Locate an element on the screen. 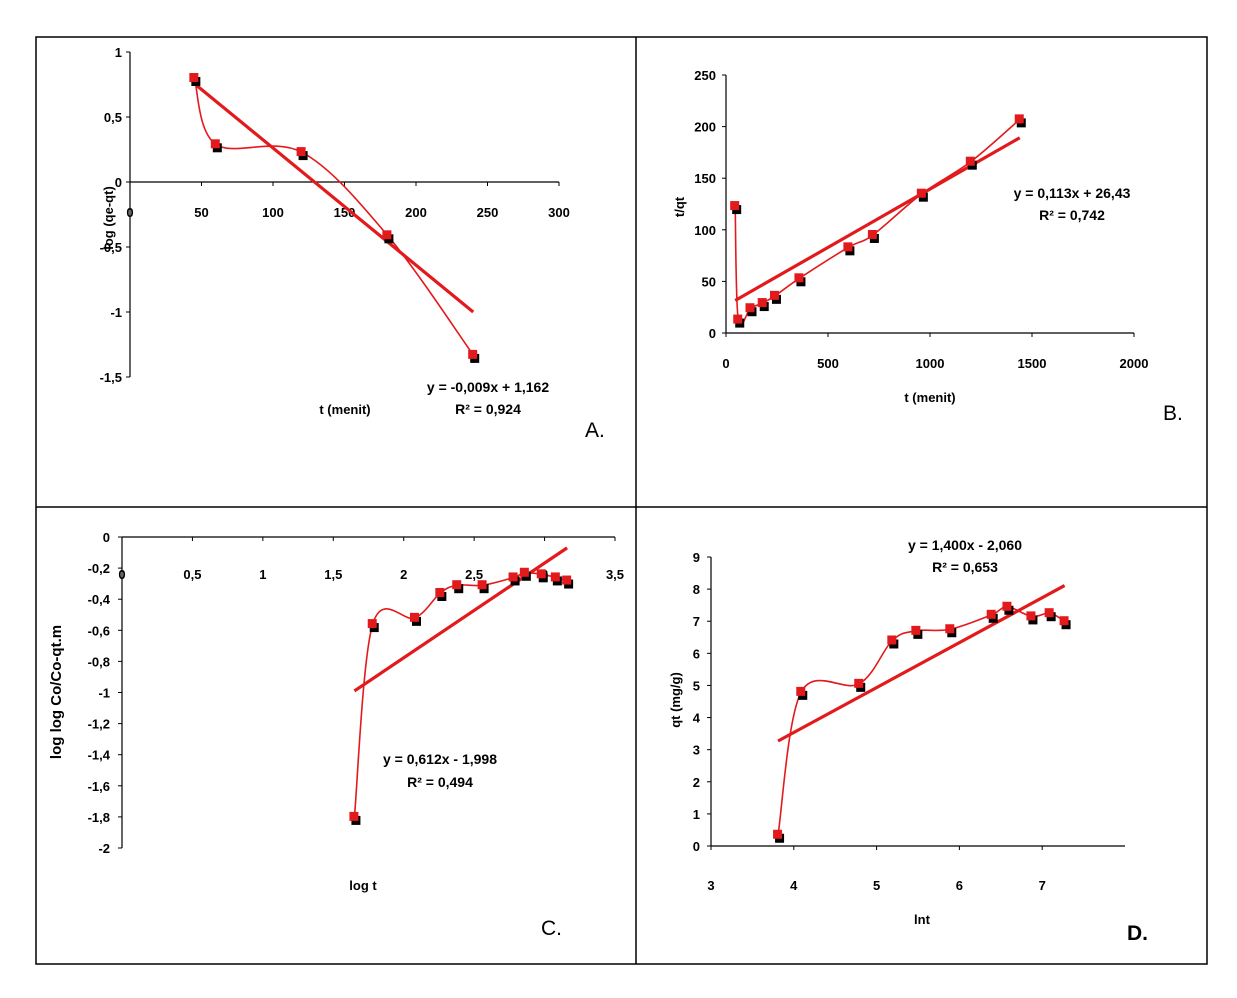 The height and width of the screenshot is (998, 1237). panel-a-fit-curve is located at coordinates (333, 216).